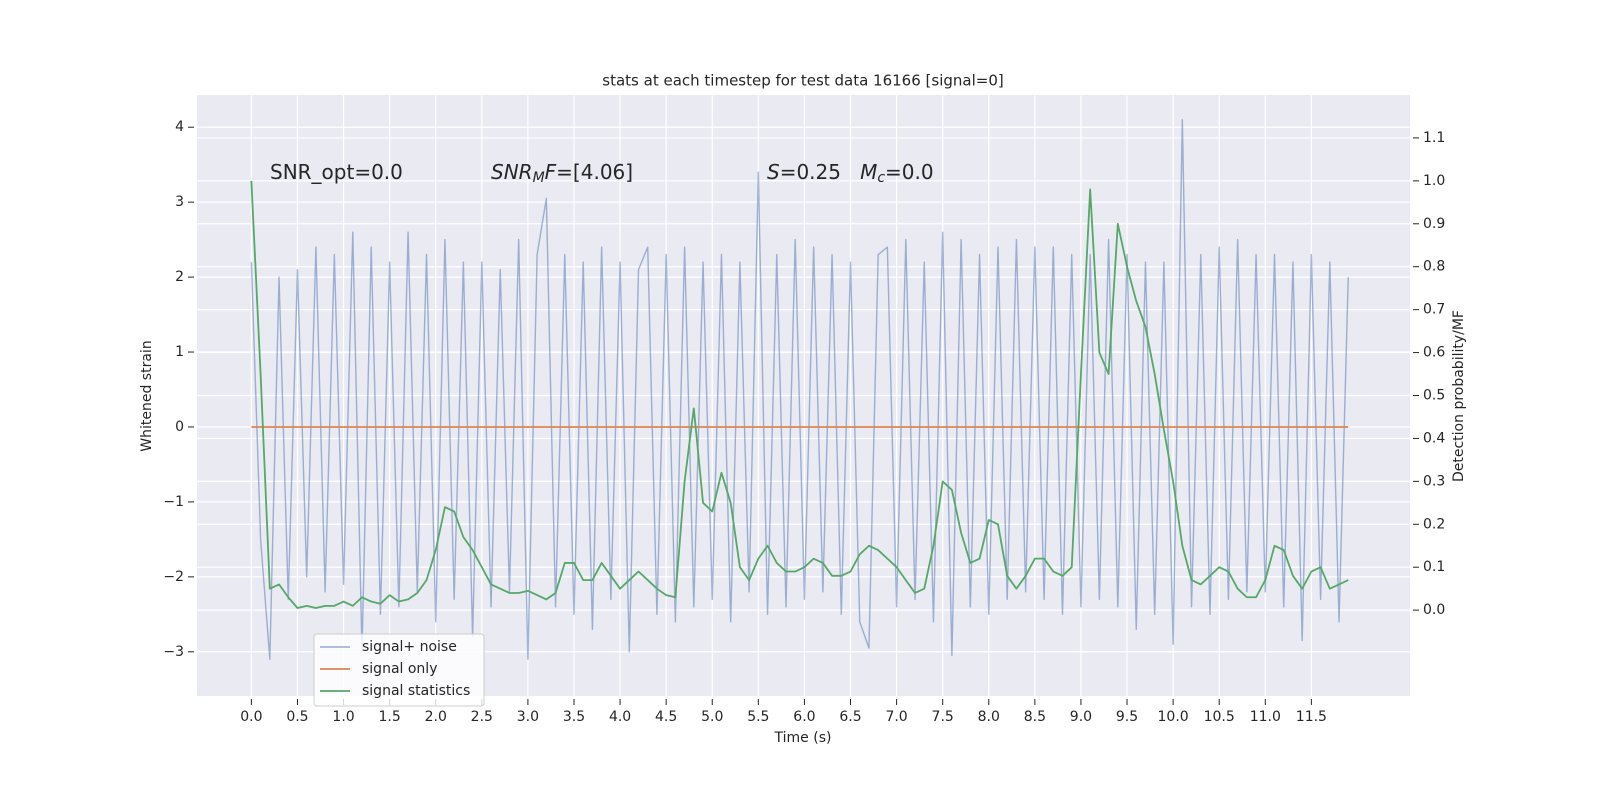  Describe the element at coordinates (512, 172) in the screenshot. I see `annotation-part: SNR` at that location.